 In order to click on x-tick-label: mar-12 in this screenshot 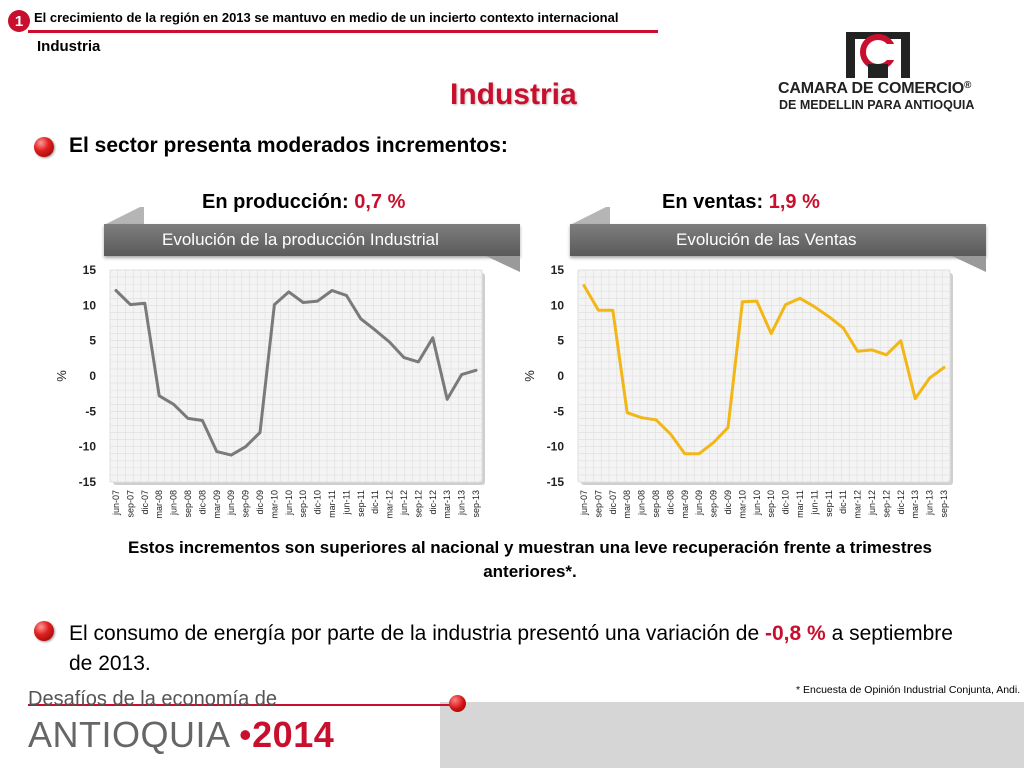, I will do `click(858, 504)`.